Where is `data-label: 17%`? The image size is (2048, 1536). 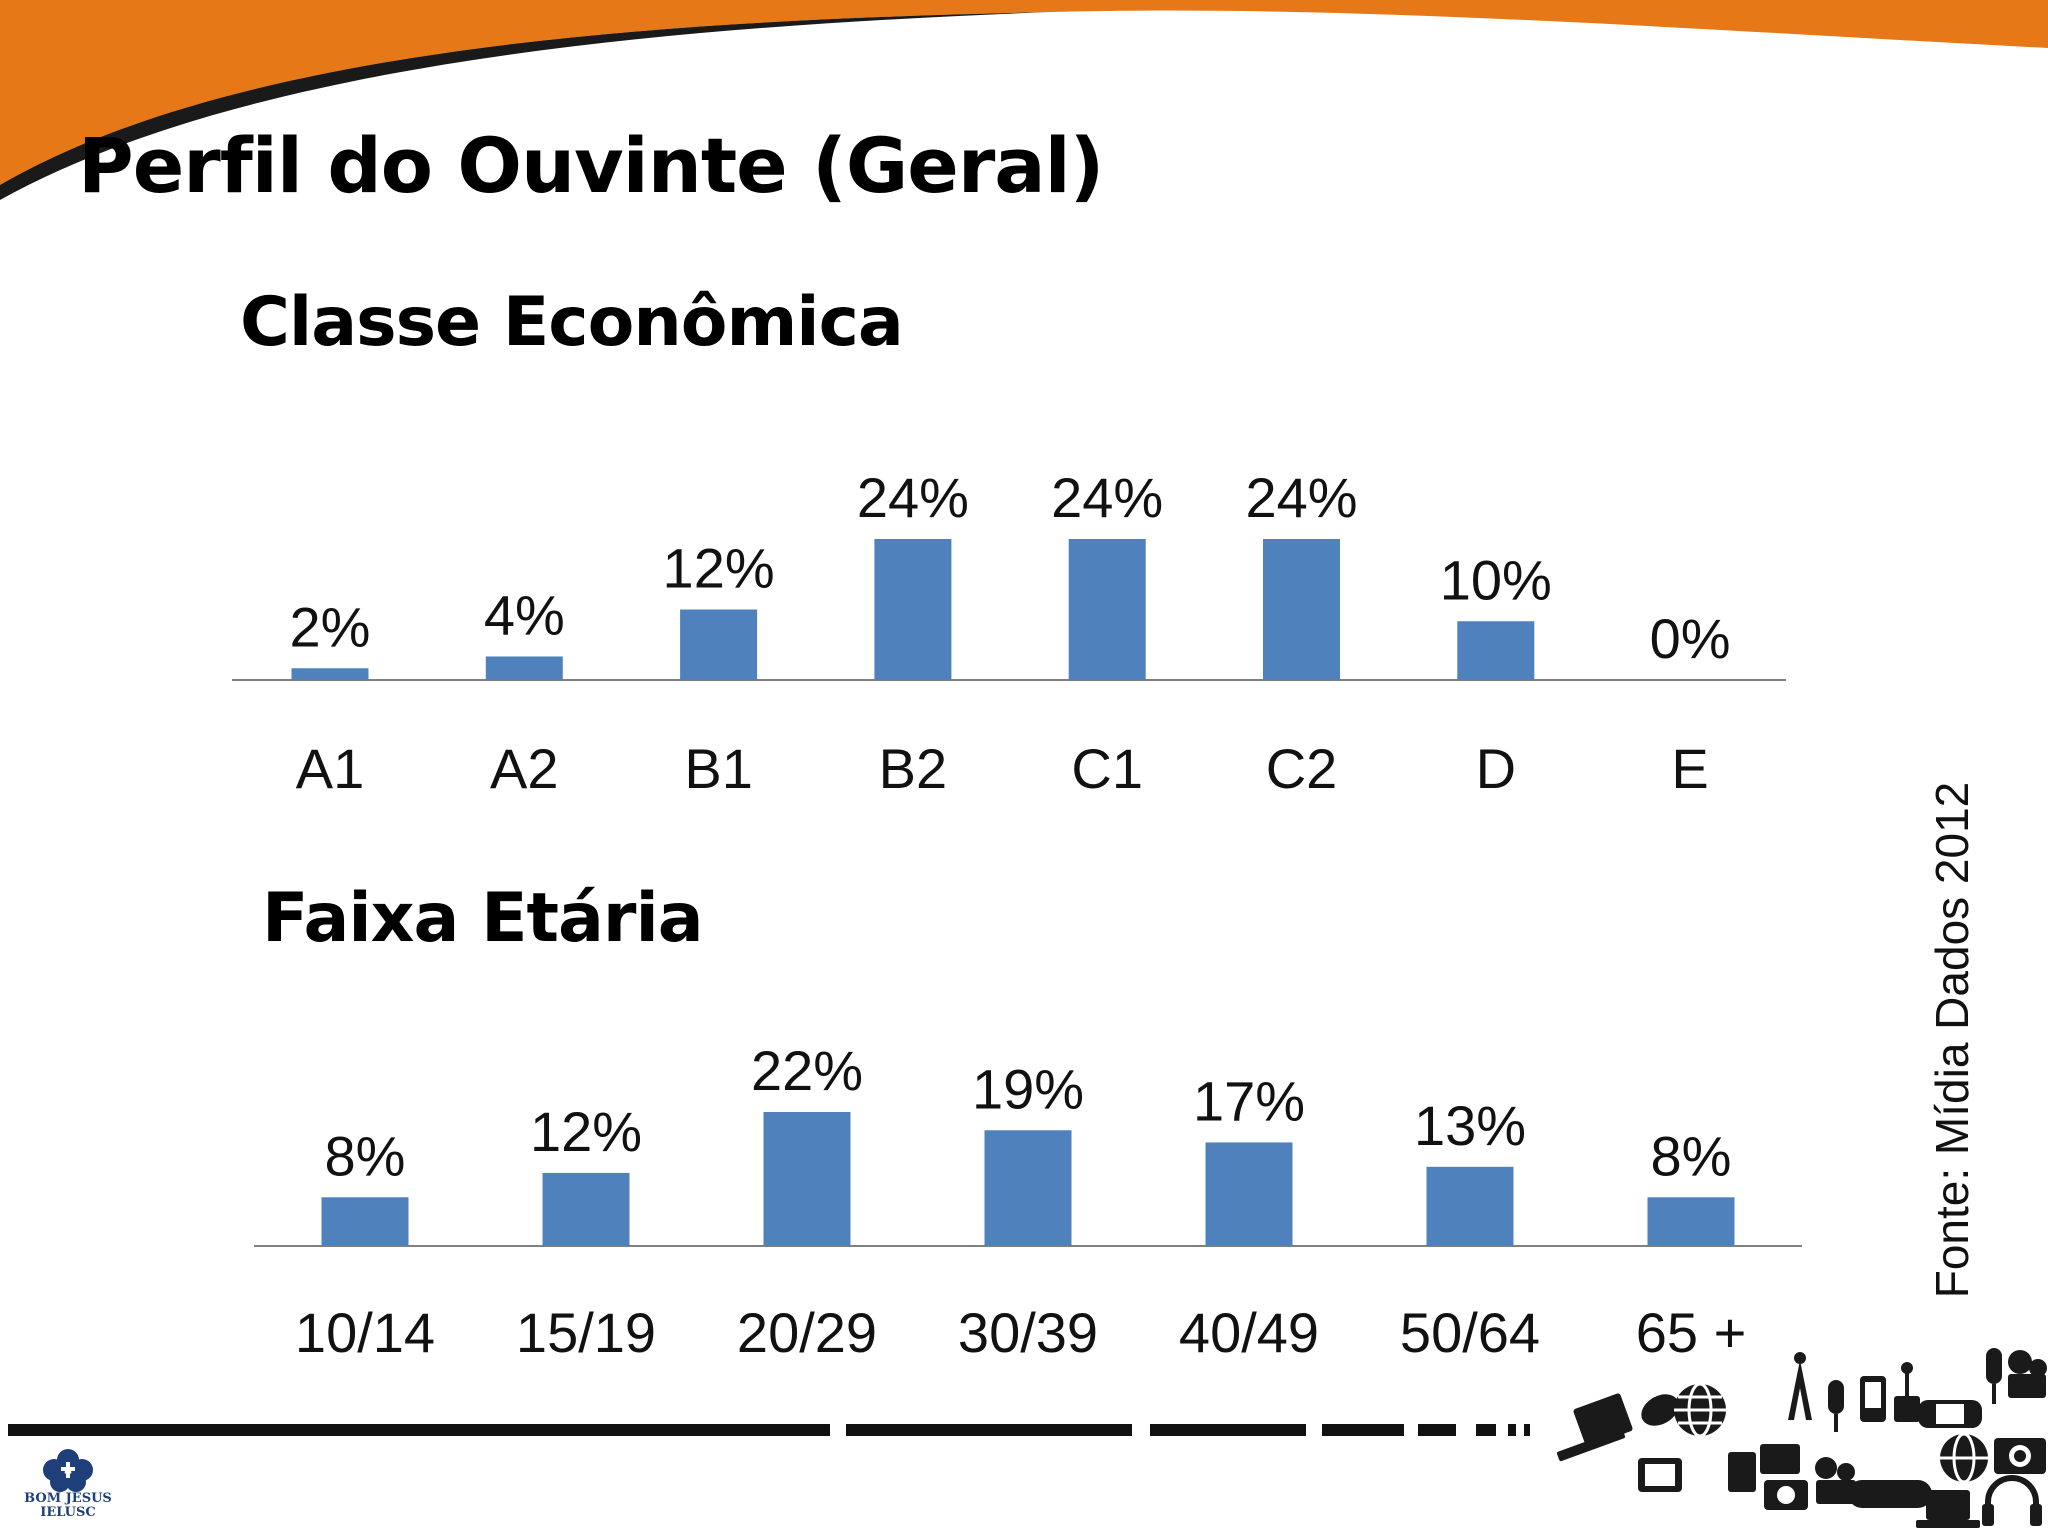
data-label: 17% is located at coordinates (1249, 1100).